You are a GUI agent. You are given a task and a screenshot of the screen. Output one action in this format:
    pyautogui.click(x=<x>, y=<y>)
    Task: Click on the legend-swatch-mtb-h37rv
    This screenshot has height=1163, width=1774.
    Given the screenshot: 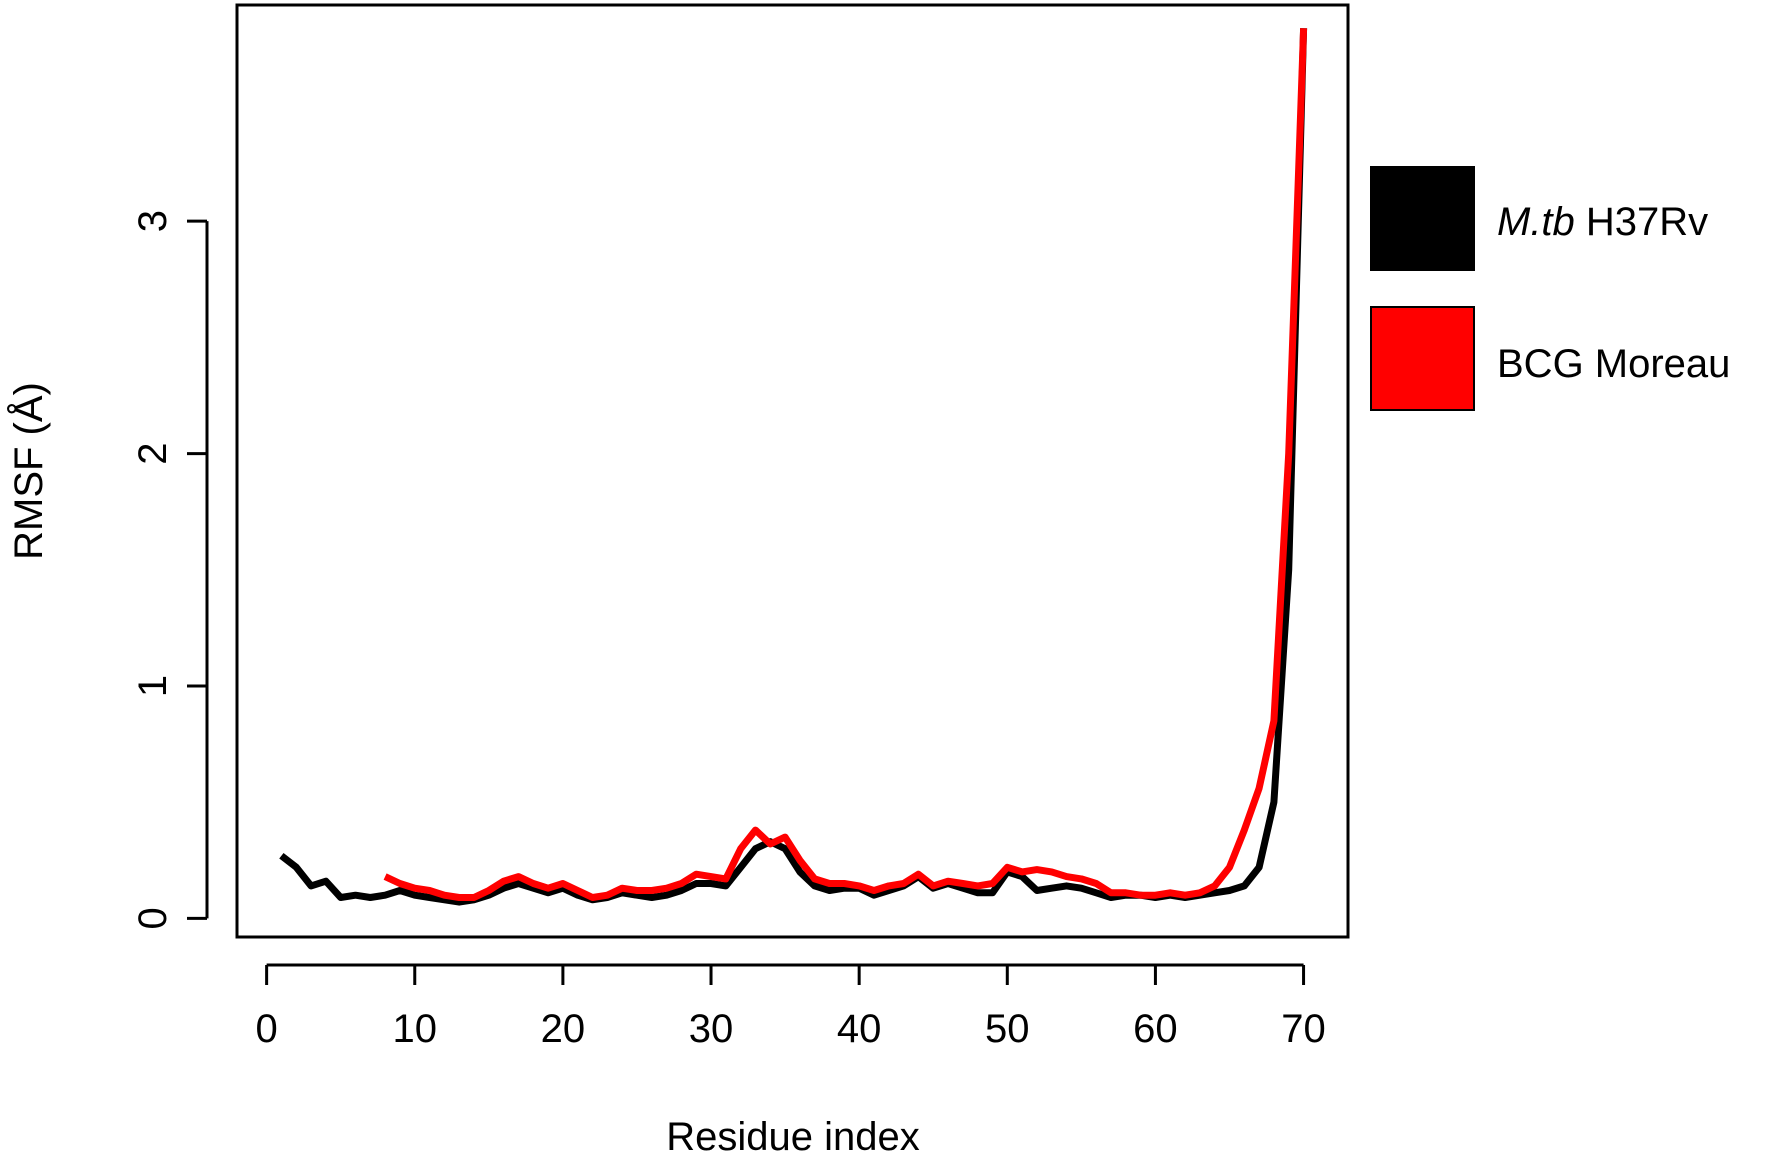 What is the action you would take?
    pyautogui.click(x=1422, y=218)
    